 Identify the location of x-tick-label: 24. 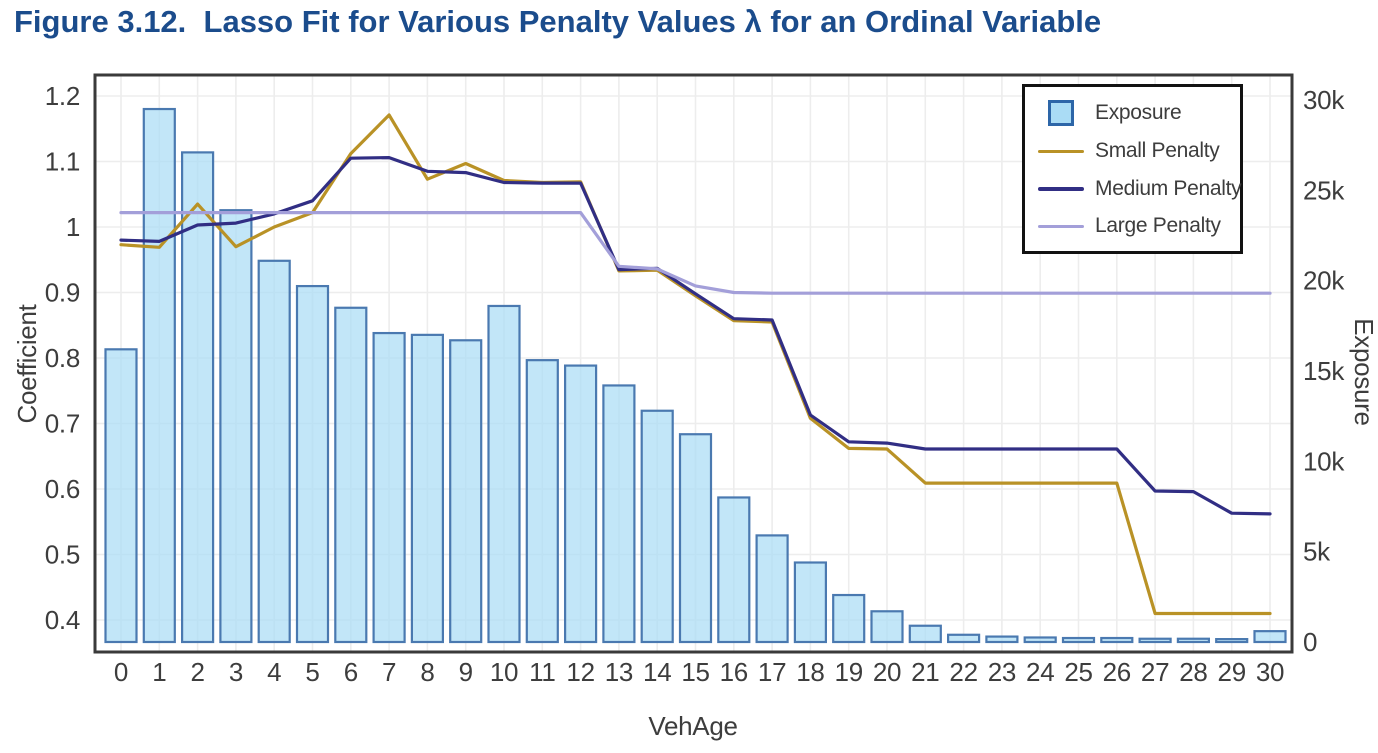
(1040, 672).